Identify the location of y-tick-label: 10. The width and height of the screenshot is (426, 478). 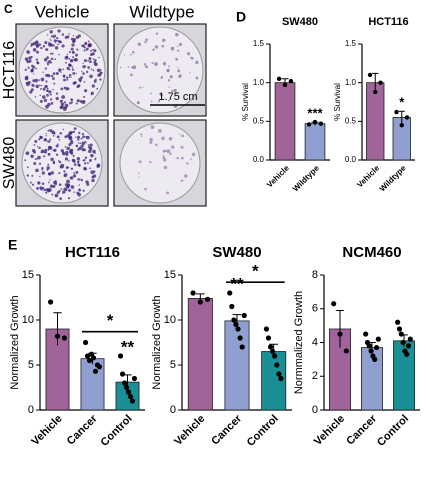
(28, 320).